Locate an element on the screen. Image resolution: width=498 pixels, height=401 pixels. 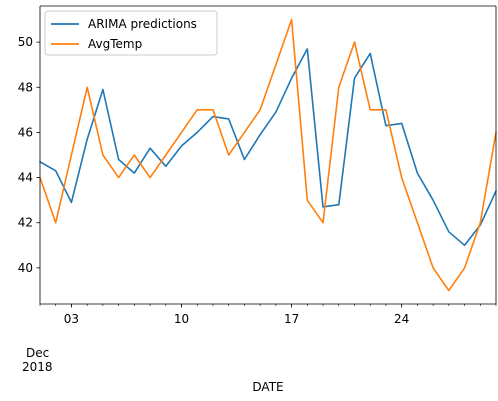
x-tick-label: 10 is located at coordinates (181, 319).